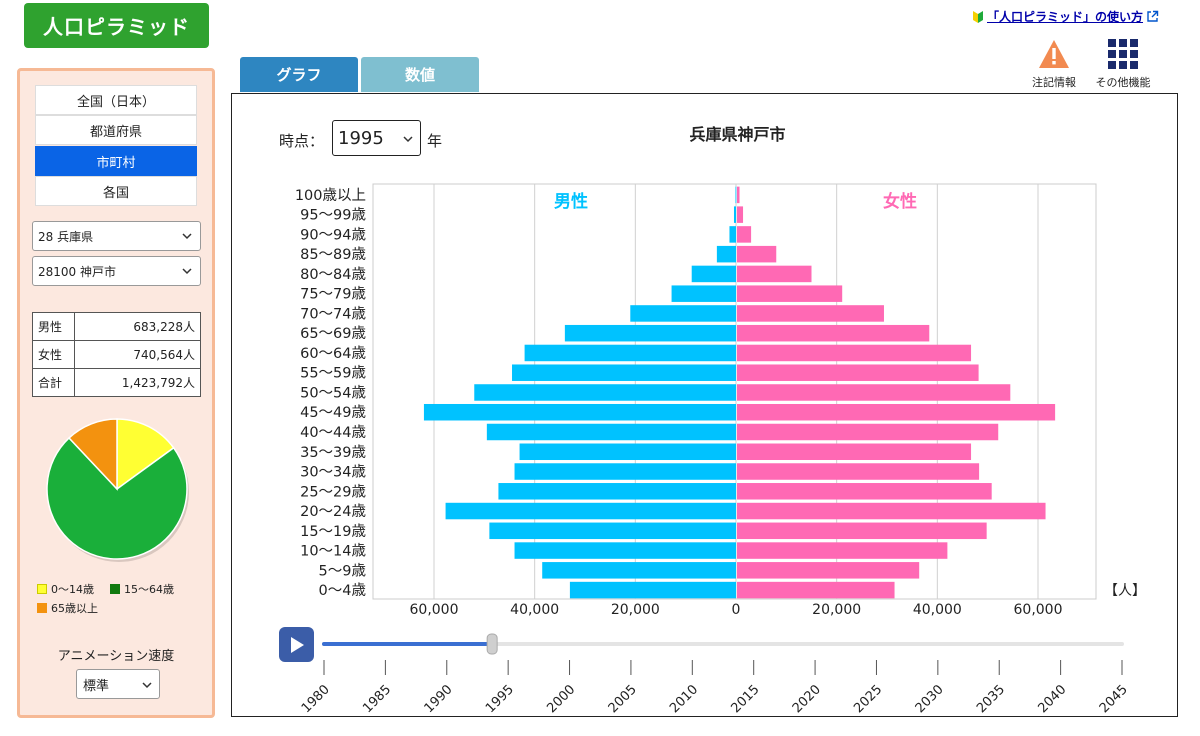 This screenshot has width=1200, height=736. What do you see at coordinates (333, 333) in the screenshot?
I see `age-category-label: 65〜69歳` at bounding box center [333, 333].